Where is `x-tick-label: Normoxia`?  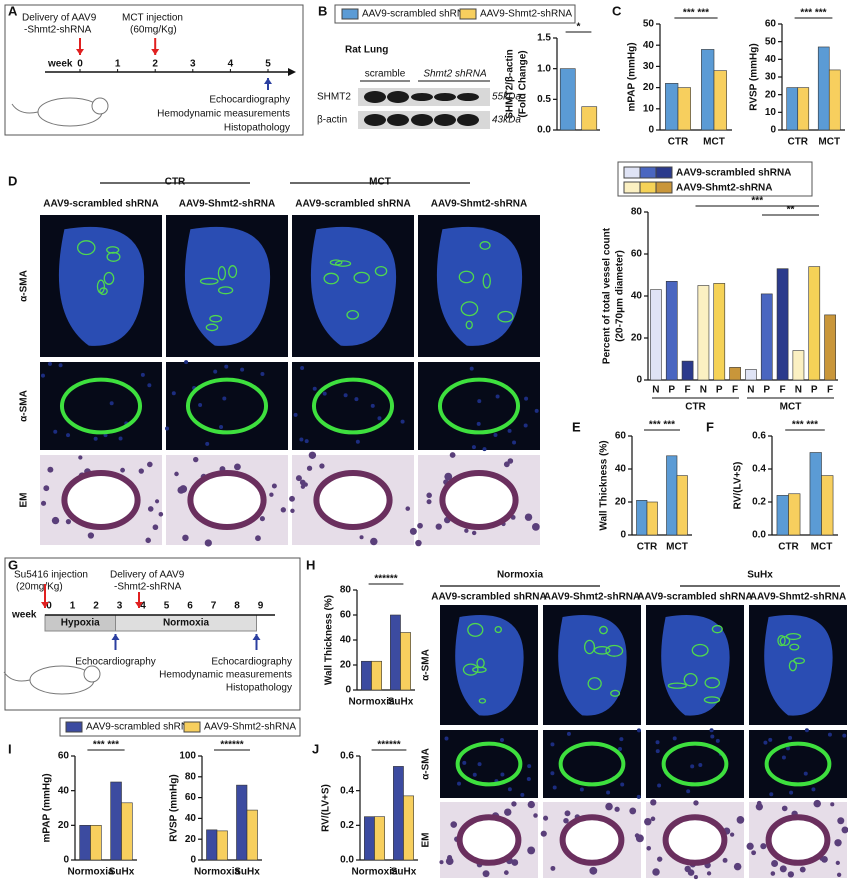 x-tick-label: Normoxia is located at coordinates (90, 872).